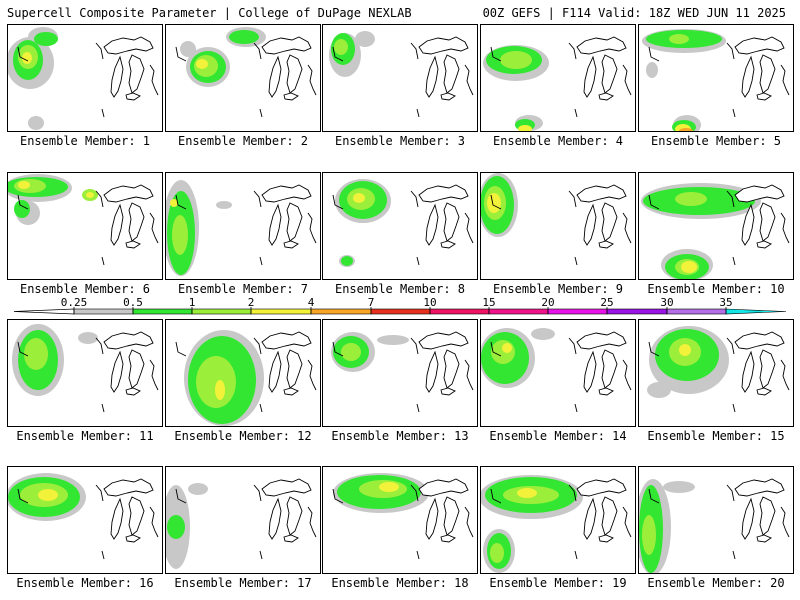 The width and height of the screenshot is (800, 600). I want to click on ensemble-member-label: Ensemble Member: 10, so click(716, 289).